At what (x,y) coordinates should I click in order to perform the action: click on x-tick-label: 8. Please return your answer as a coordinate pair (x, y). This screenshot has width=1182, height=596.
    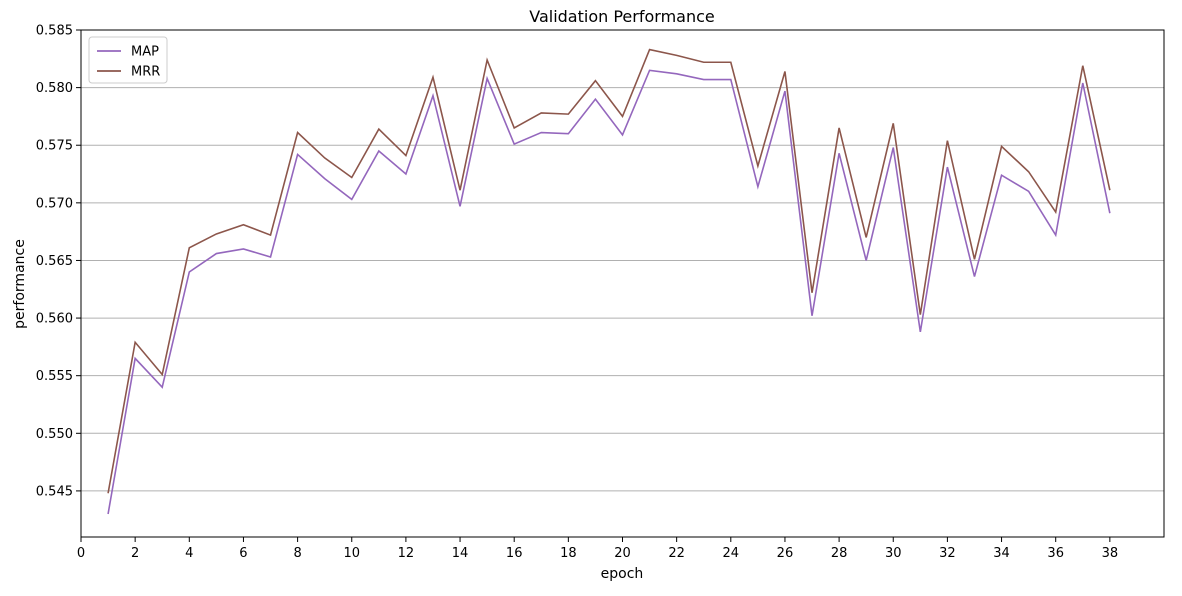
    Looking at the image, I should click on (297, 553).